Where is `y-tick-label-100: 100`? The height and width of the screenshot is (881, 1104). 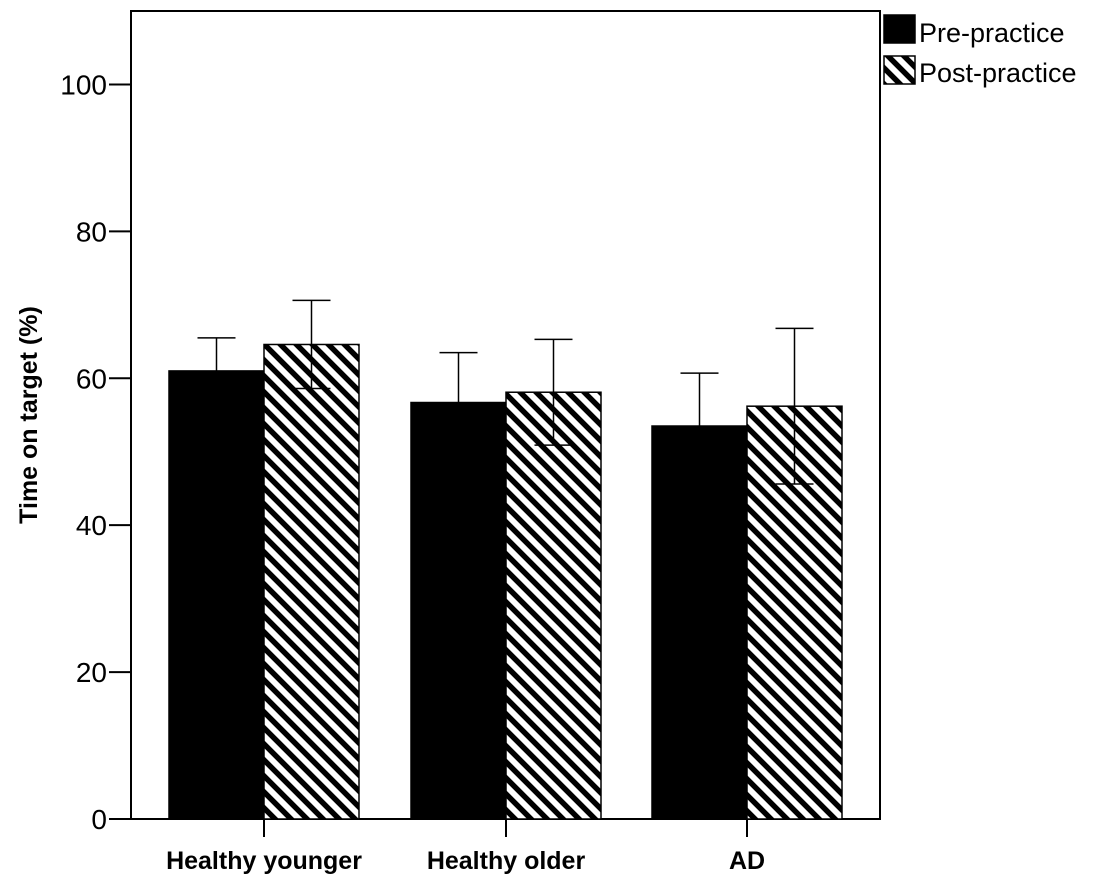
y-tick-label-100: 100 is located at coordinates (83, 84).